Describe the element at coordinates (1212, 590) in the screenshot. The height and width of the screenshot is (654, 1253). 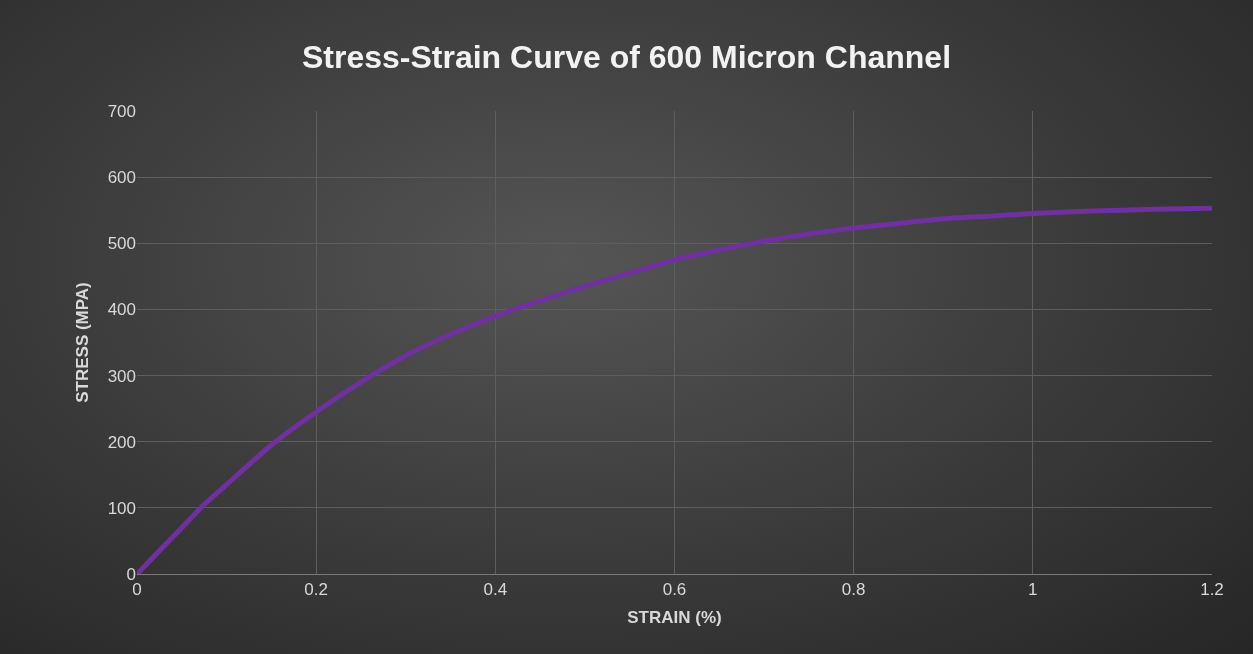
I see `x-tick-label: 1.2` at that location.